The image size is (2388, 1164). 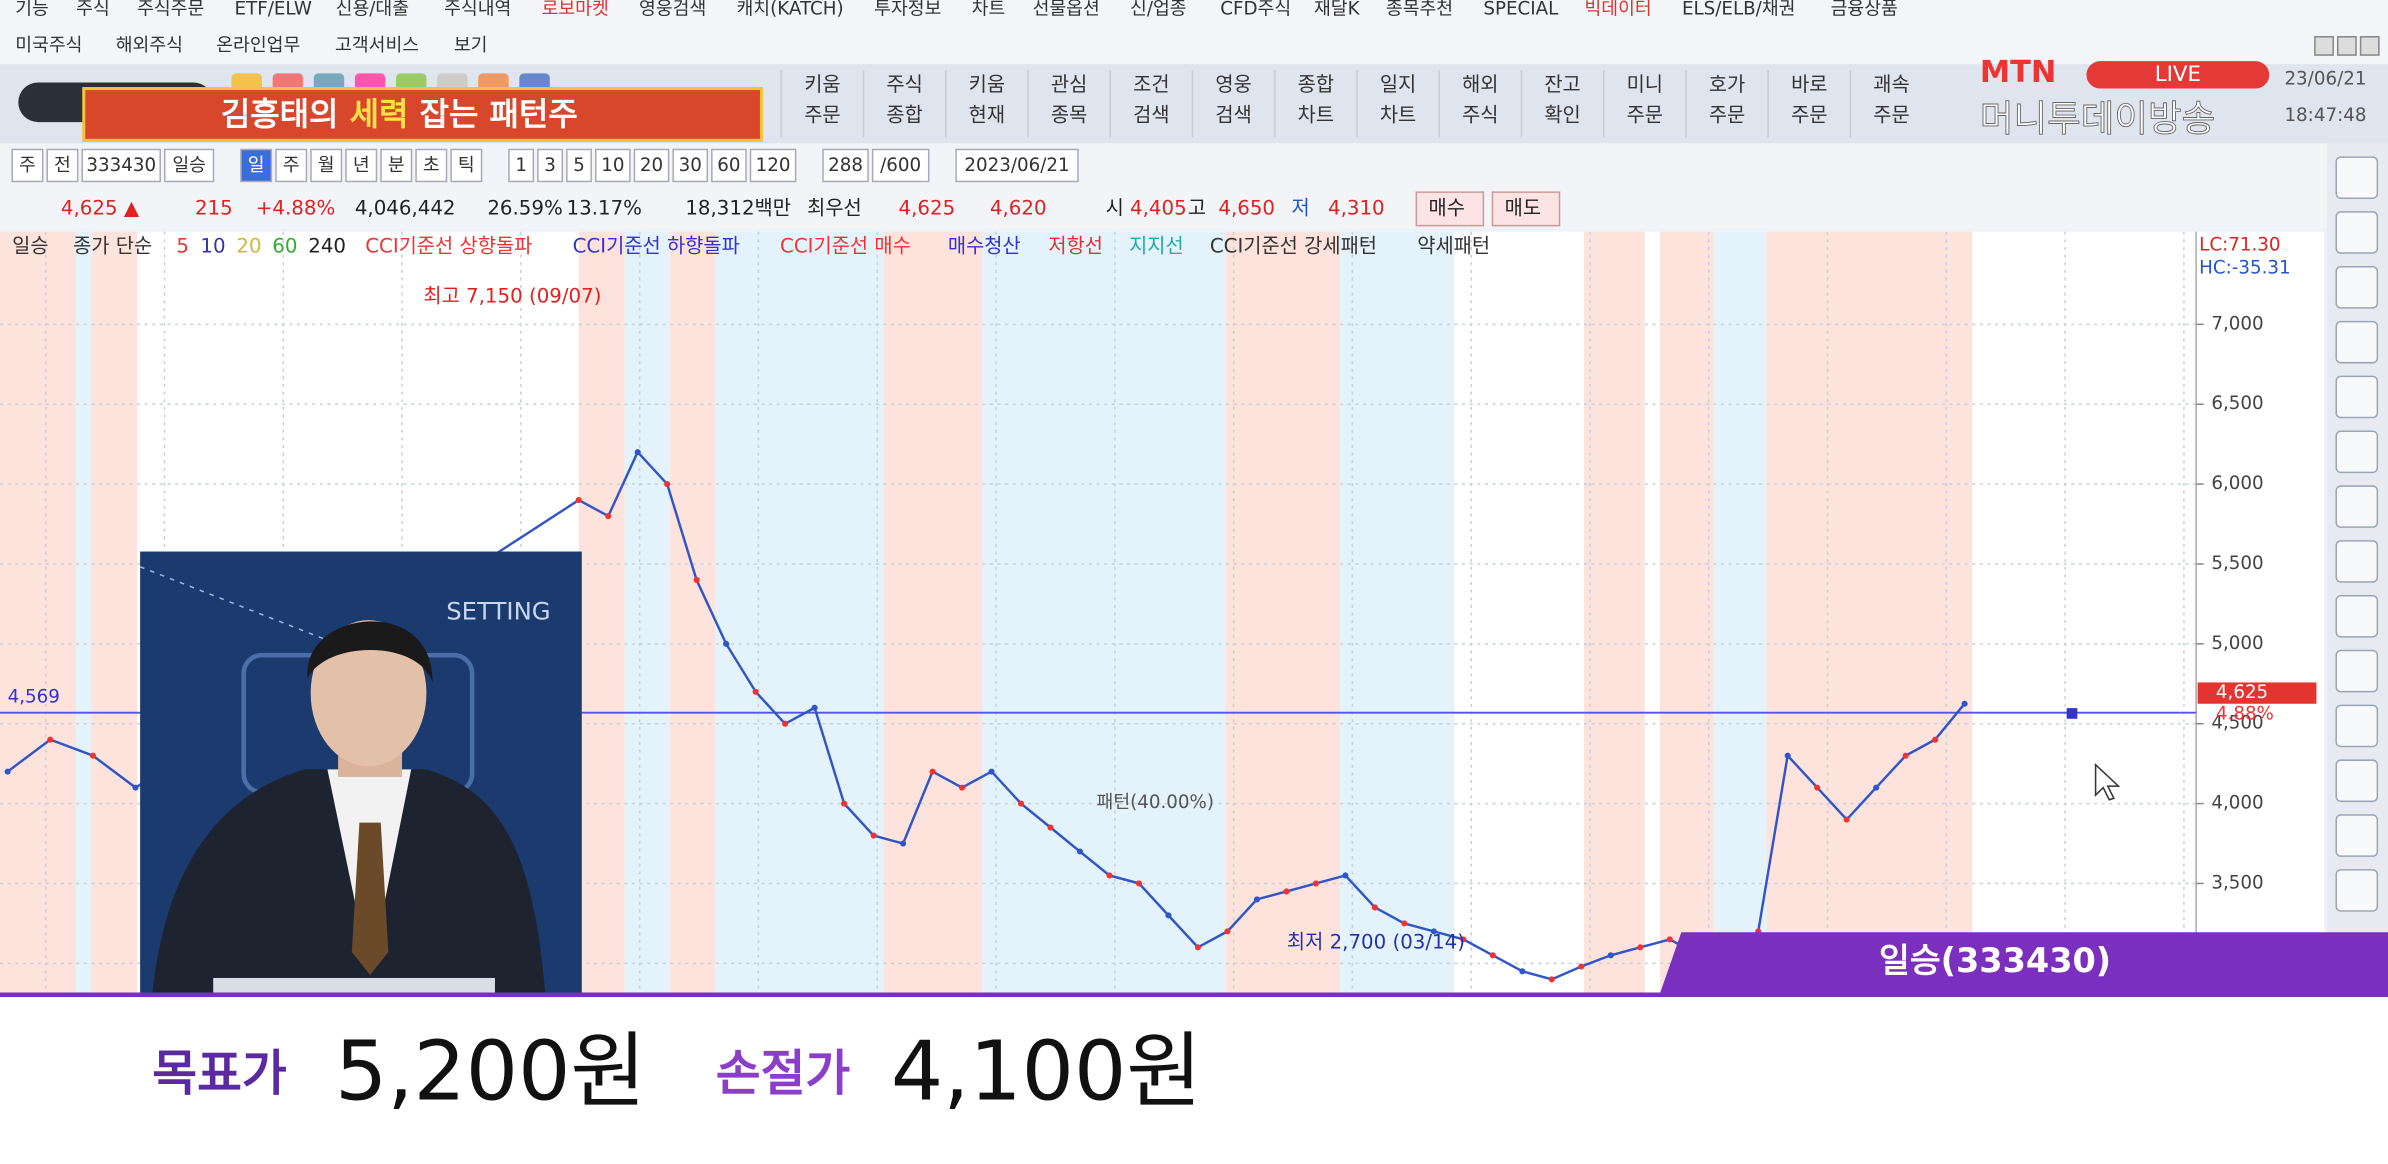 I want to click on toolbar-field-text: 60, so click(x=728, y=165).